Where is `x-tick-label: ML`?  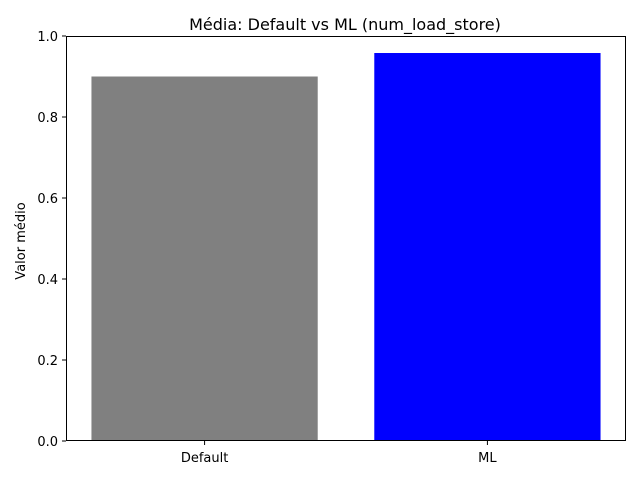 x-tick-label: ML is located at coordinates (487, 458).